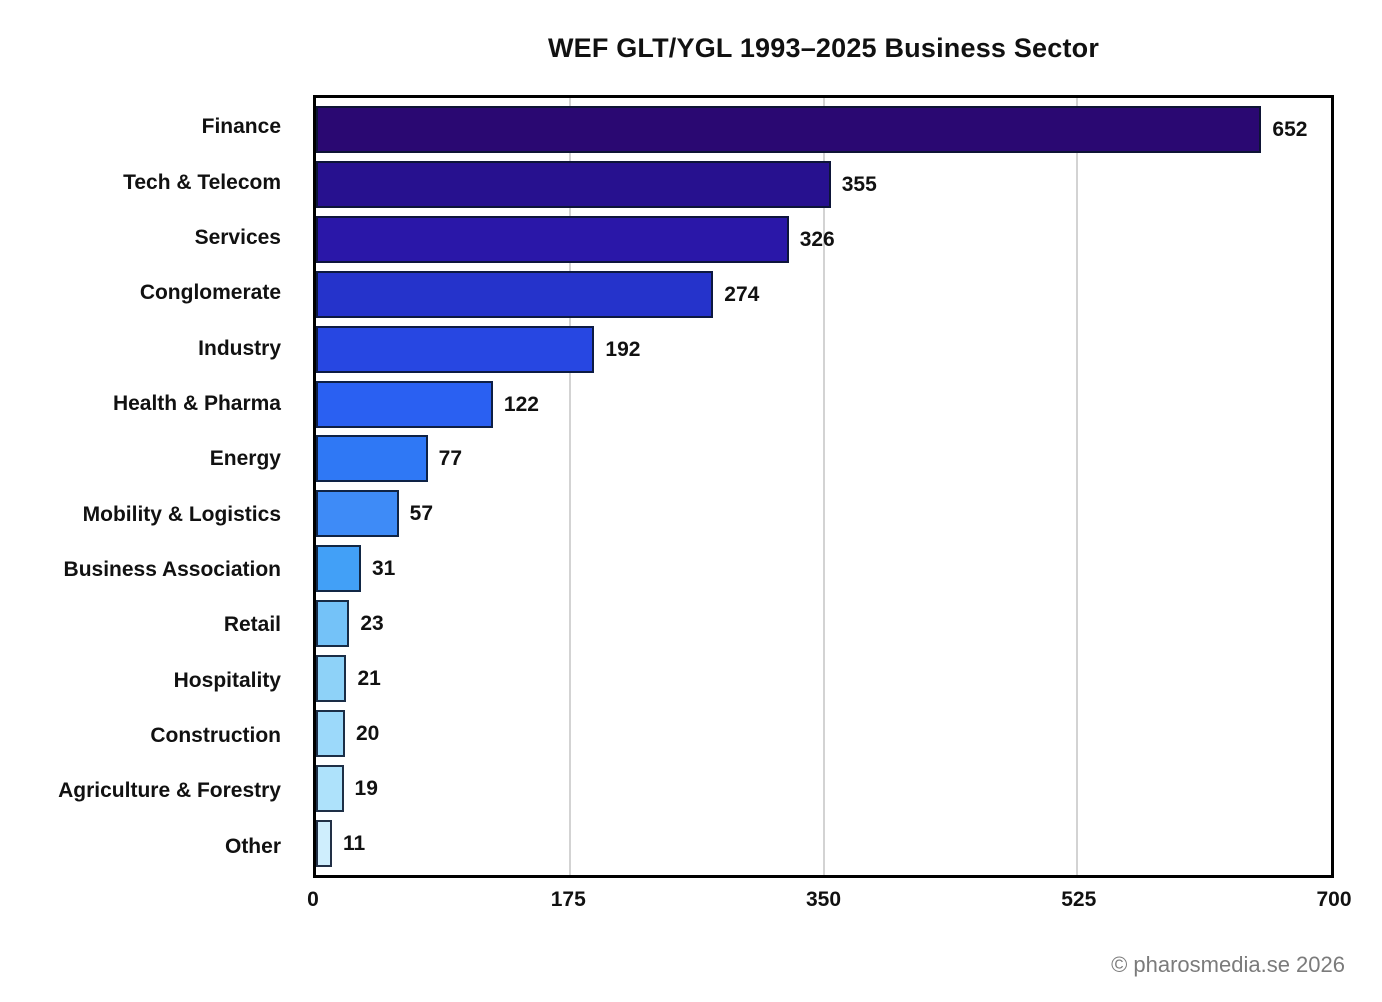 This screenshot has width=1382, height=1002. What do you see at coordinates (252, 846) in the screenshot?
I see `category-label: Other` at bounding box center [252, 846].